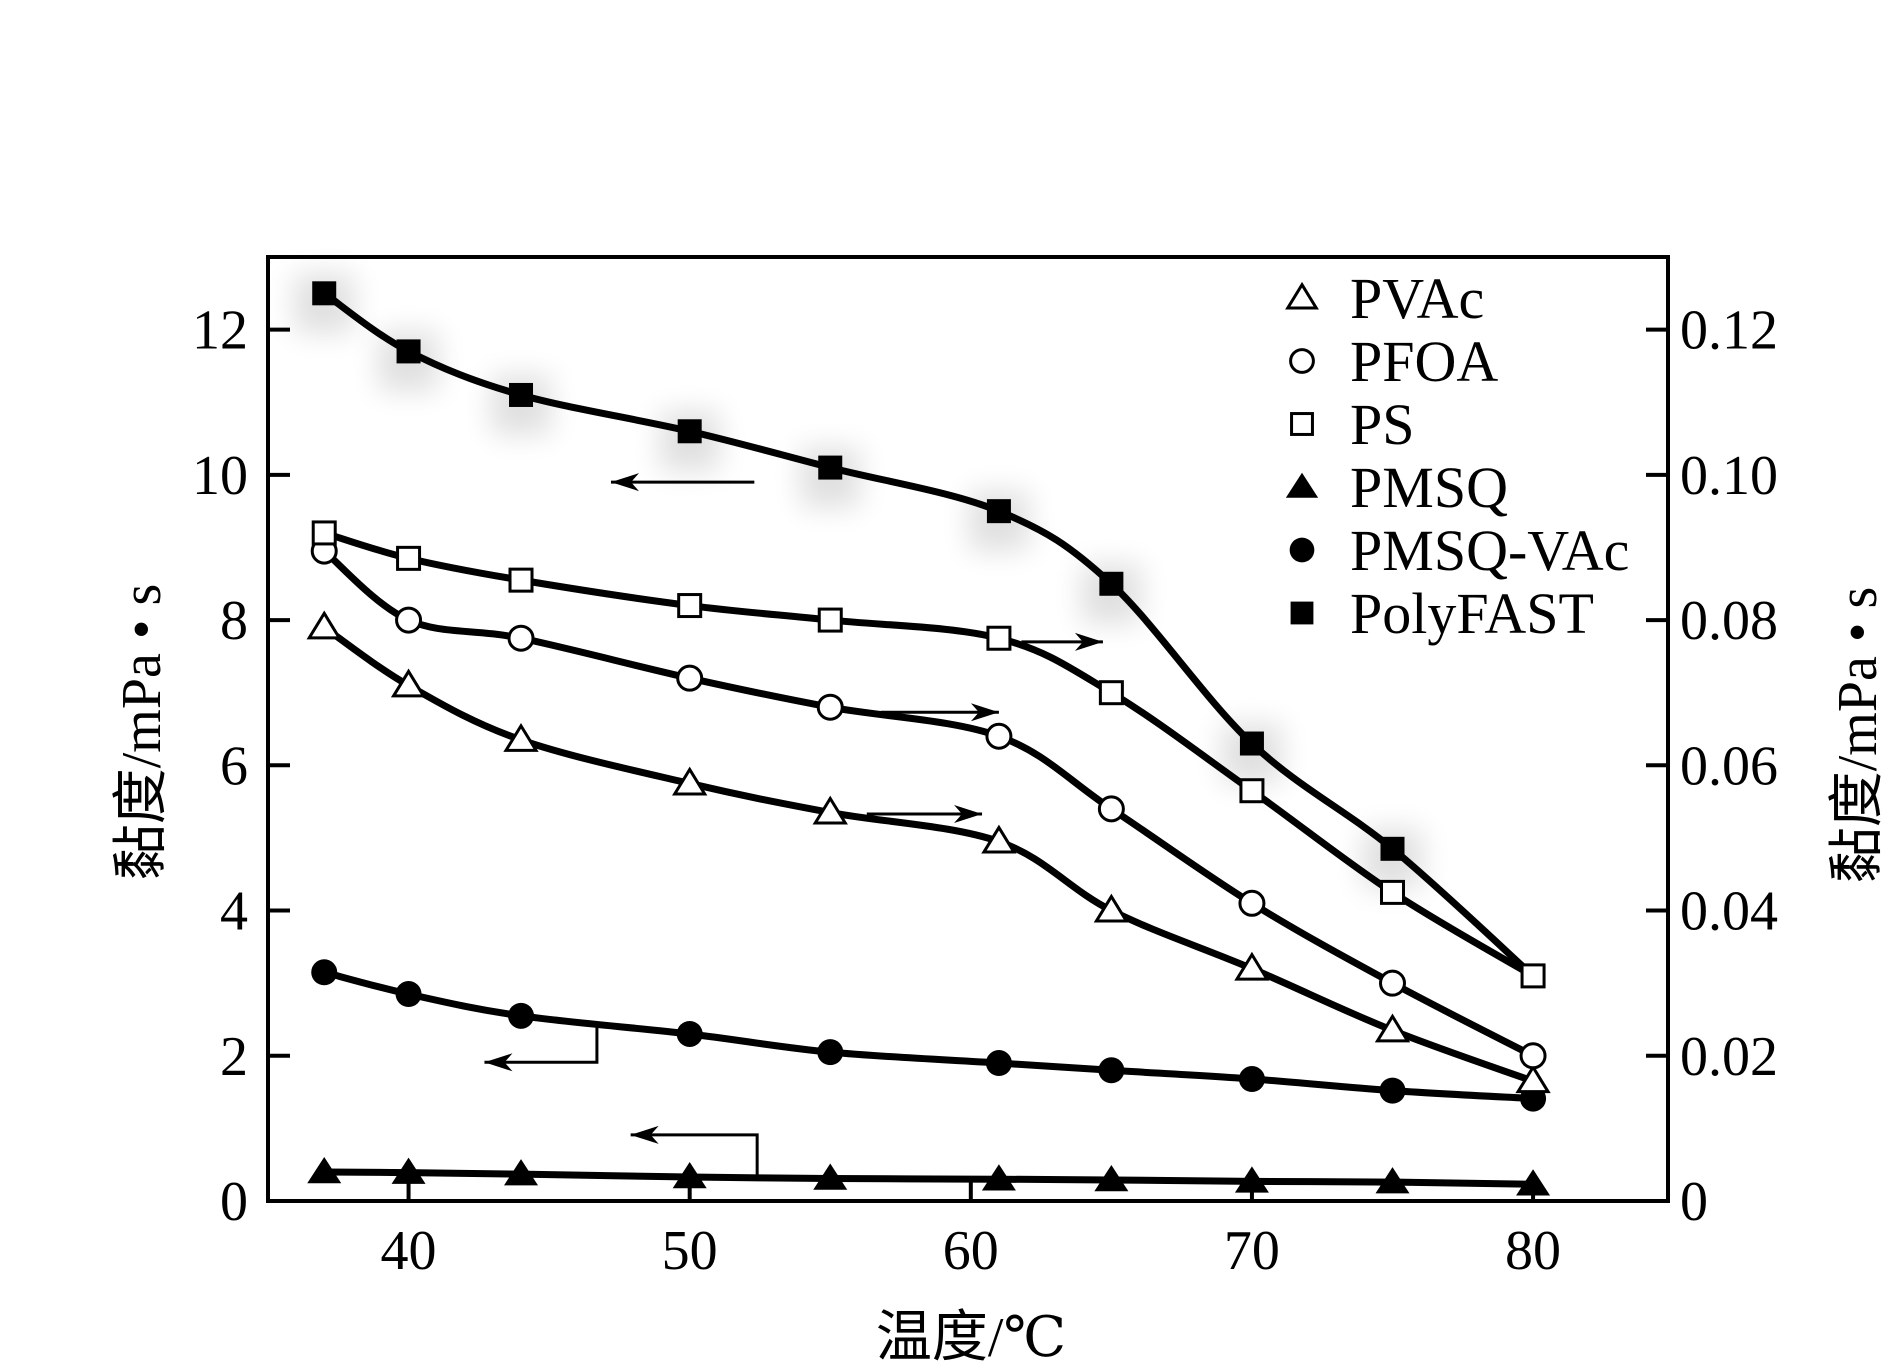  I want to click on y-tick-label: 2, so click(234, 1057).